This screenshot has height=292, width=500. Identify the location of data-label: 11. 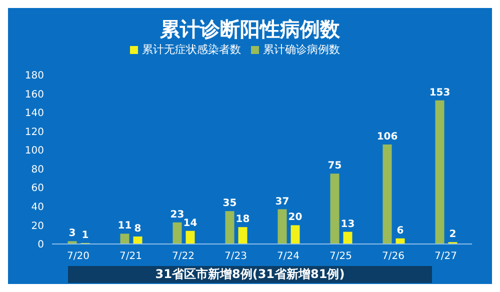
(125, 226).